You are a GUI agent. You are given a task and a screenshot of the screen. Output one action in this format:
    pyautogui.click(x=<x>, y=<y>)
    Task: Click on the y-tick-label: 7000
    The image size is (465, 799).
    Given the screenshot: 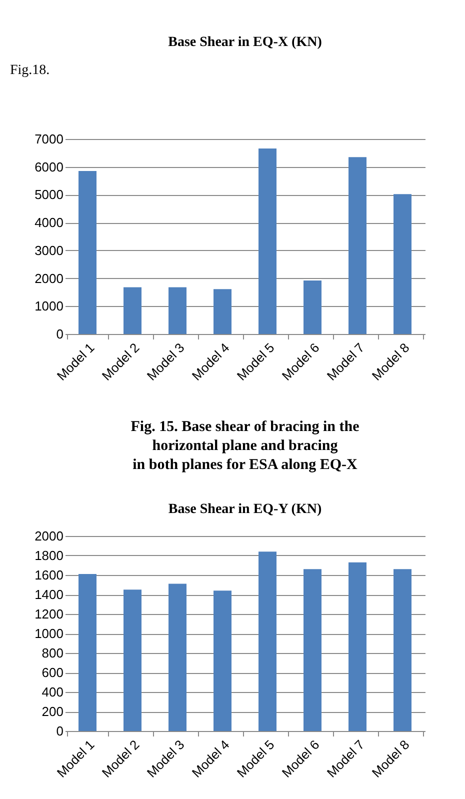 What is the action you would take?
    pyautogui.click(x=49, y=139)
    